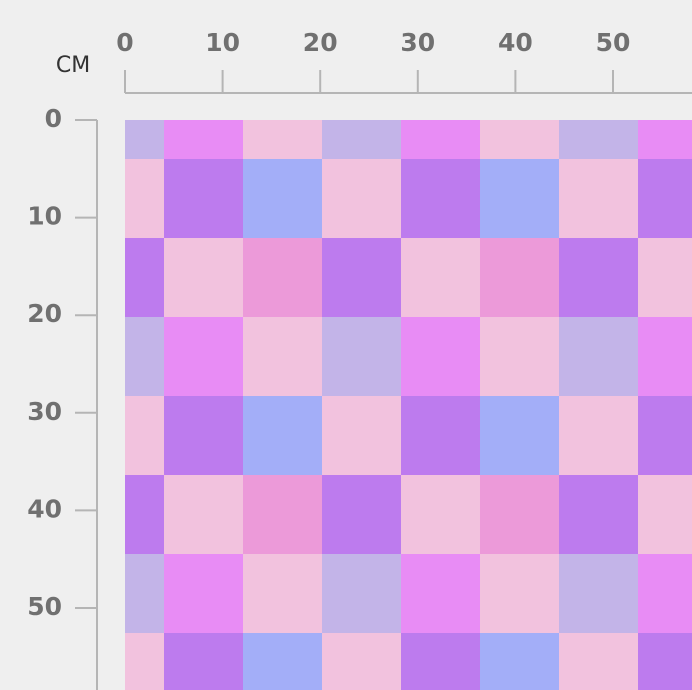  I want to click on unit-label: CM, so click(73, 65).